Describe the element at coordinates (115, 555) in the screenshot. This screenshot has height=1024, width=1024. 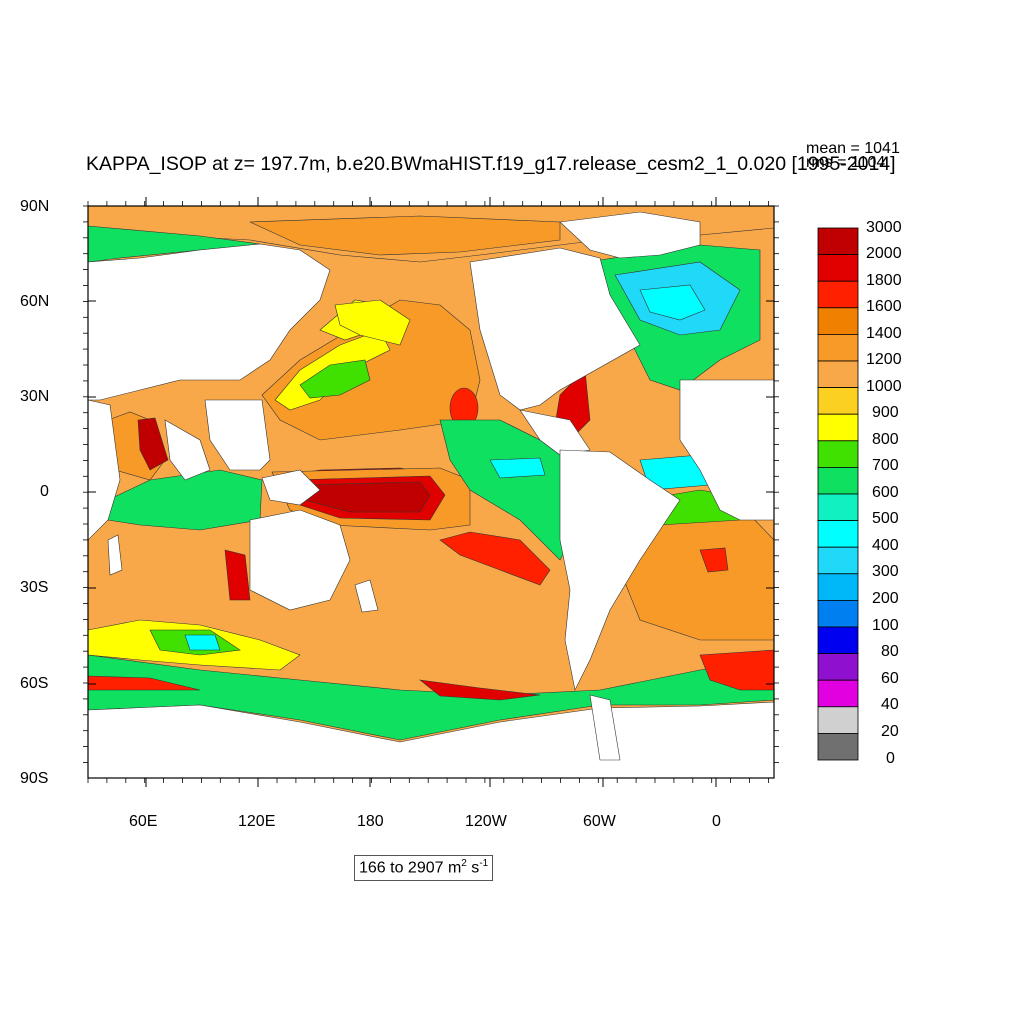
I see `land-madagascar` at that location.